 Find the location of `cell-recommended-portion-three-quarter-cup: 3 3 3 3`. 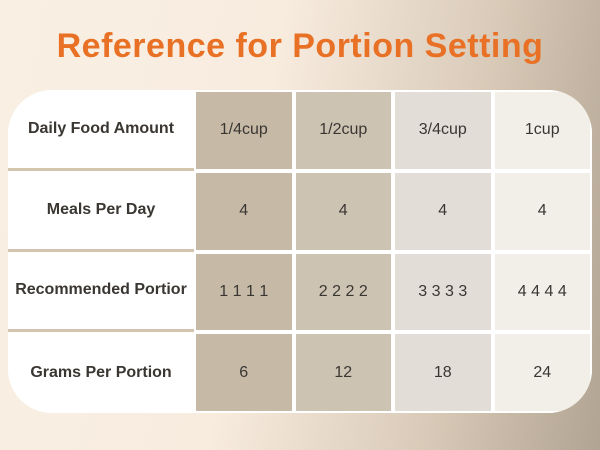

cell-recommended-portion-three-quarter-cup: 3 3 3 3 is located at coordinates (443, 292).